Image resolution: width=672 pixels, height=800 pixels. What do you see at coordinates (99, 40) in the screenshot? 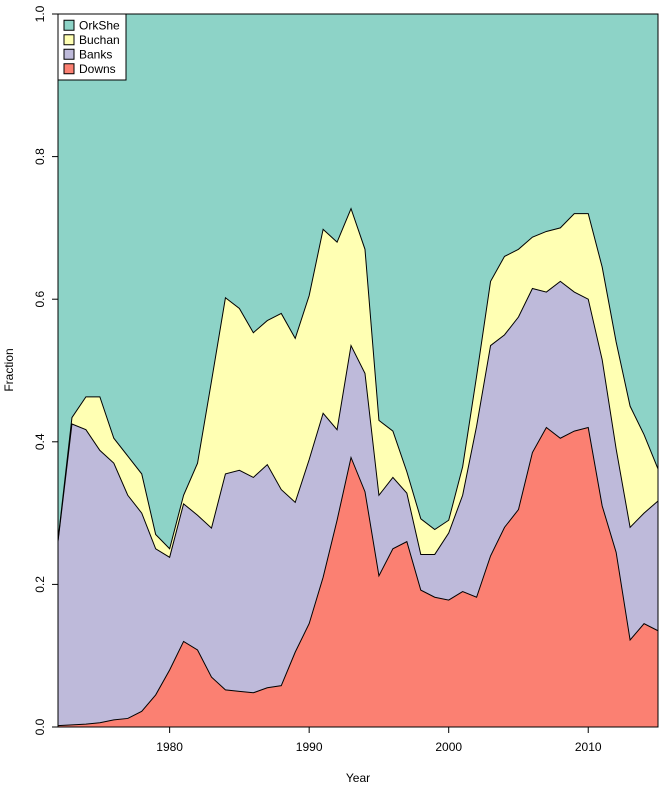
I see `legend-label-buchan: Buchan` at bounding box center [99, 40].